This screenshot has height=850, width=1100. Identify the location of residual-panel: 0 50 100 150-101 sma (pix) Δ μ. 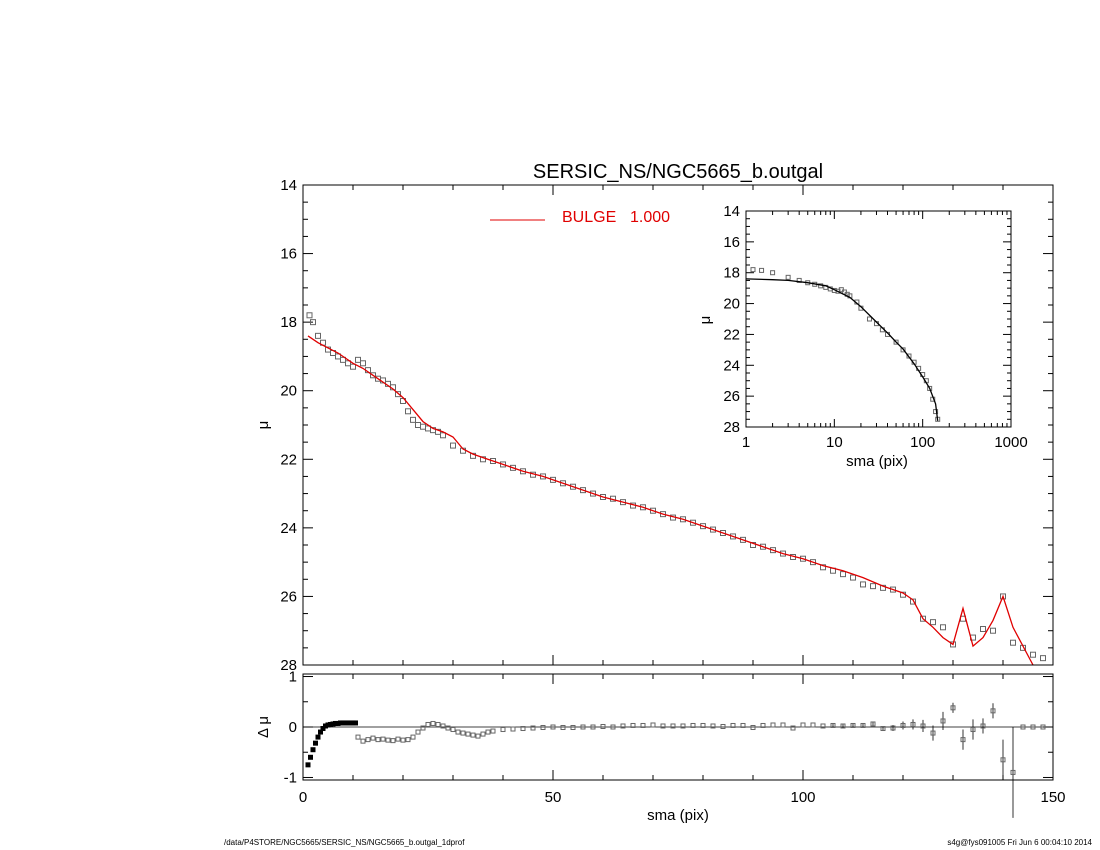
(660, 746).